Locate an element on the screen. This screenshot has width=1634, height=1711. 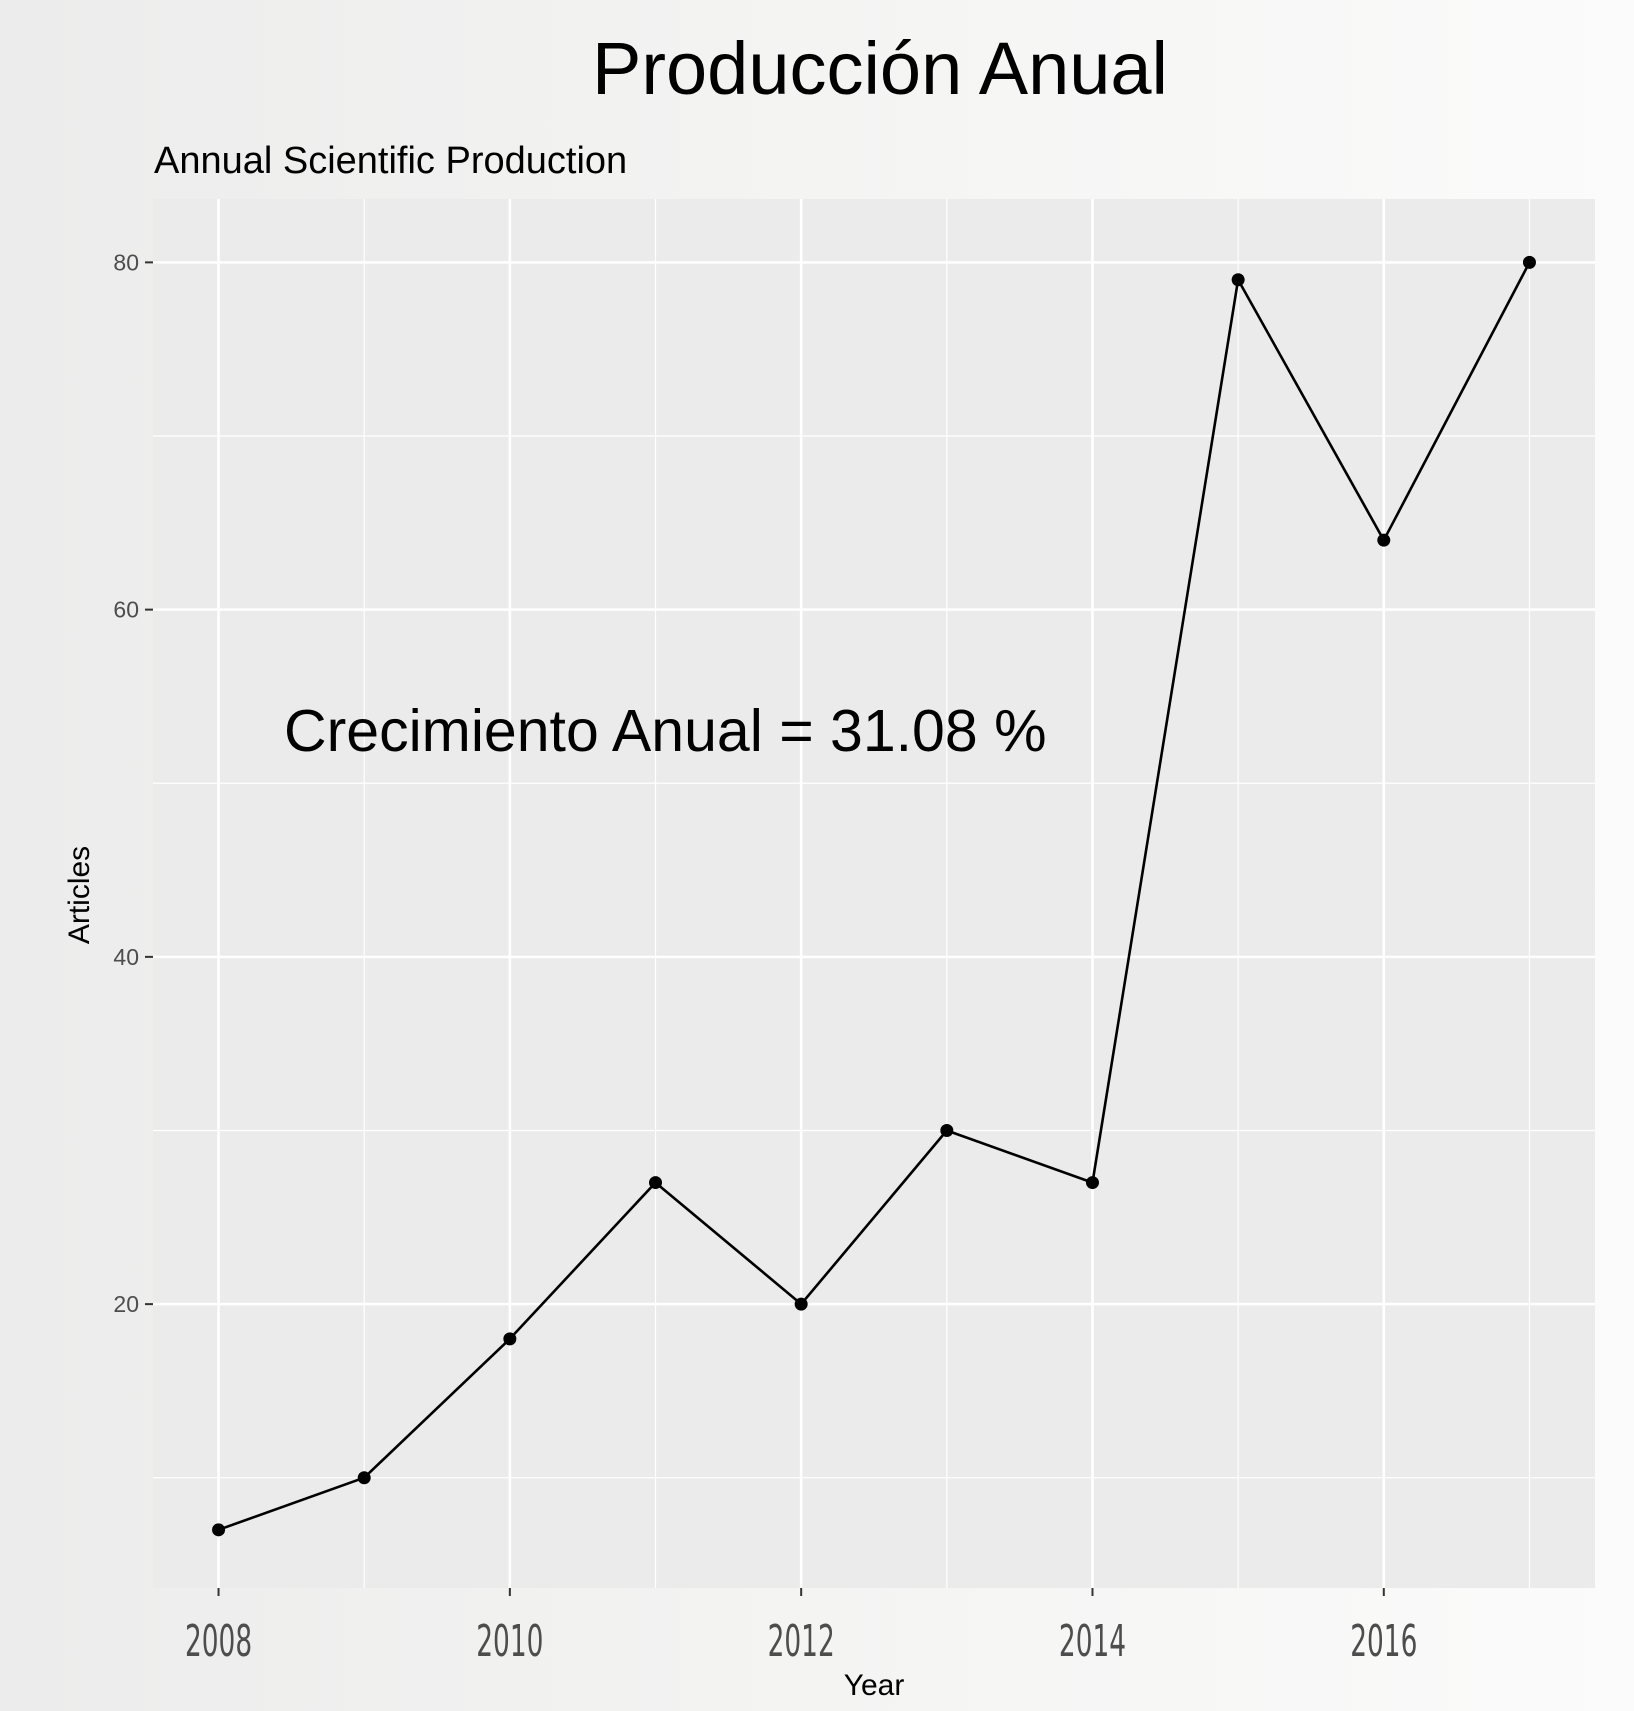
chart-subtitle: Annual Scientific Production is located at coordinates (390, 161).